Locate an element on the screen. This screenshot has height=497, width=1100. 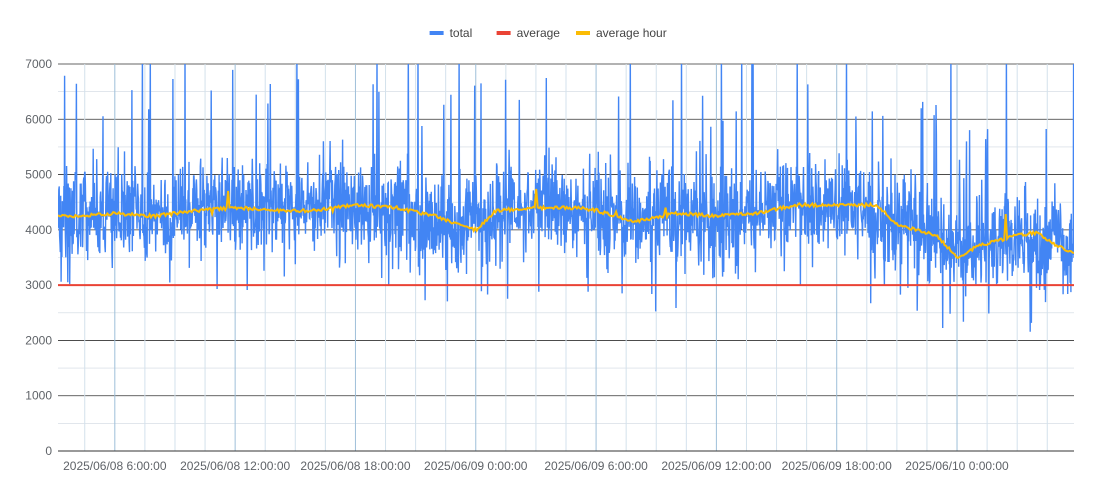
x-tick-label: 2025/06/10 0:00:00 is located at coordinates (957, 466).